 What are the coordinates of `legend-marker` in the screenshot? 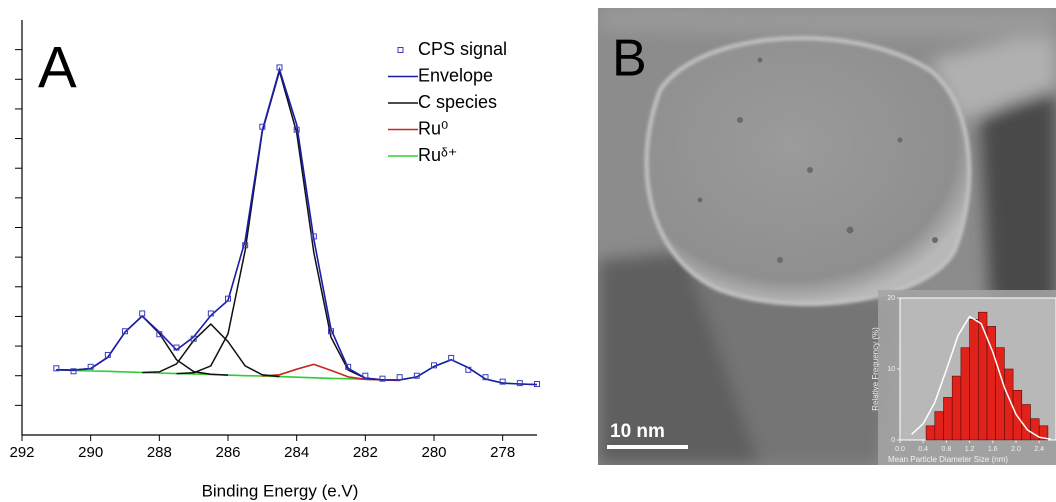 It's located at (400, 50).